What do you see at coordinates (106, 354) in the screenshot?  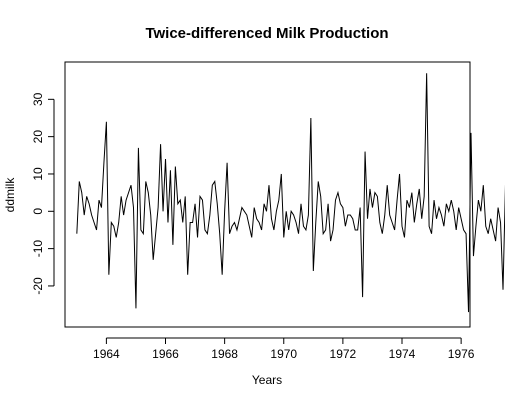 I see `x-tick-label: 1964` at bounding box center [106, 354].